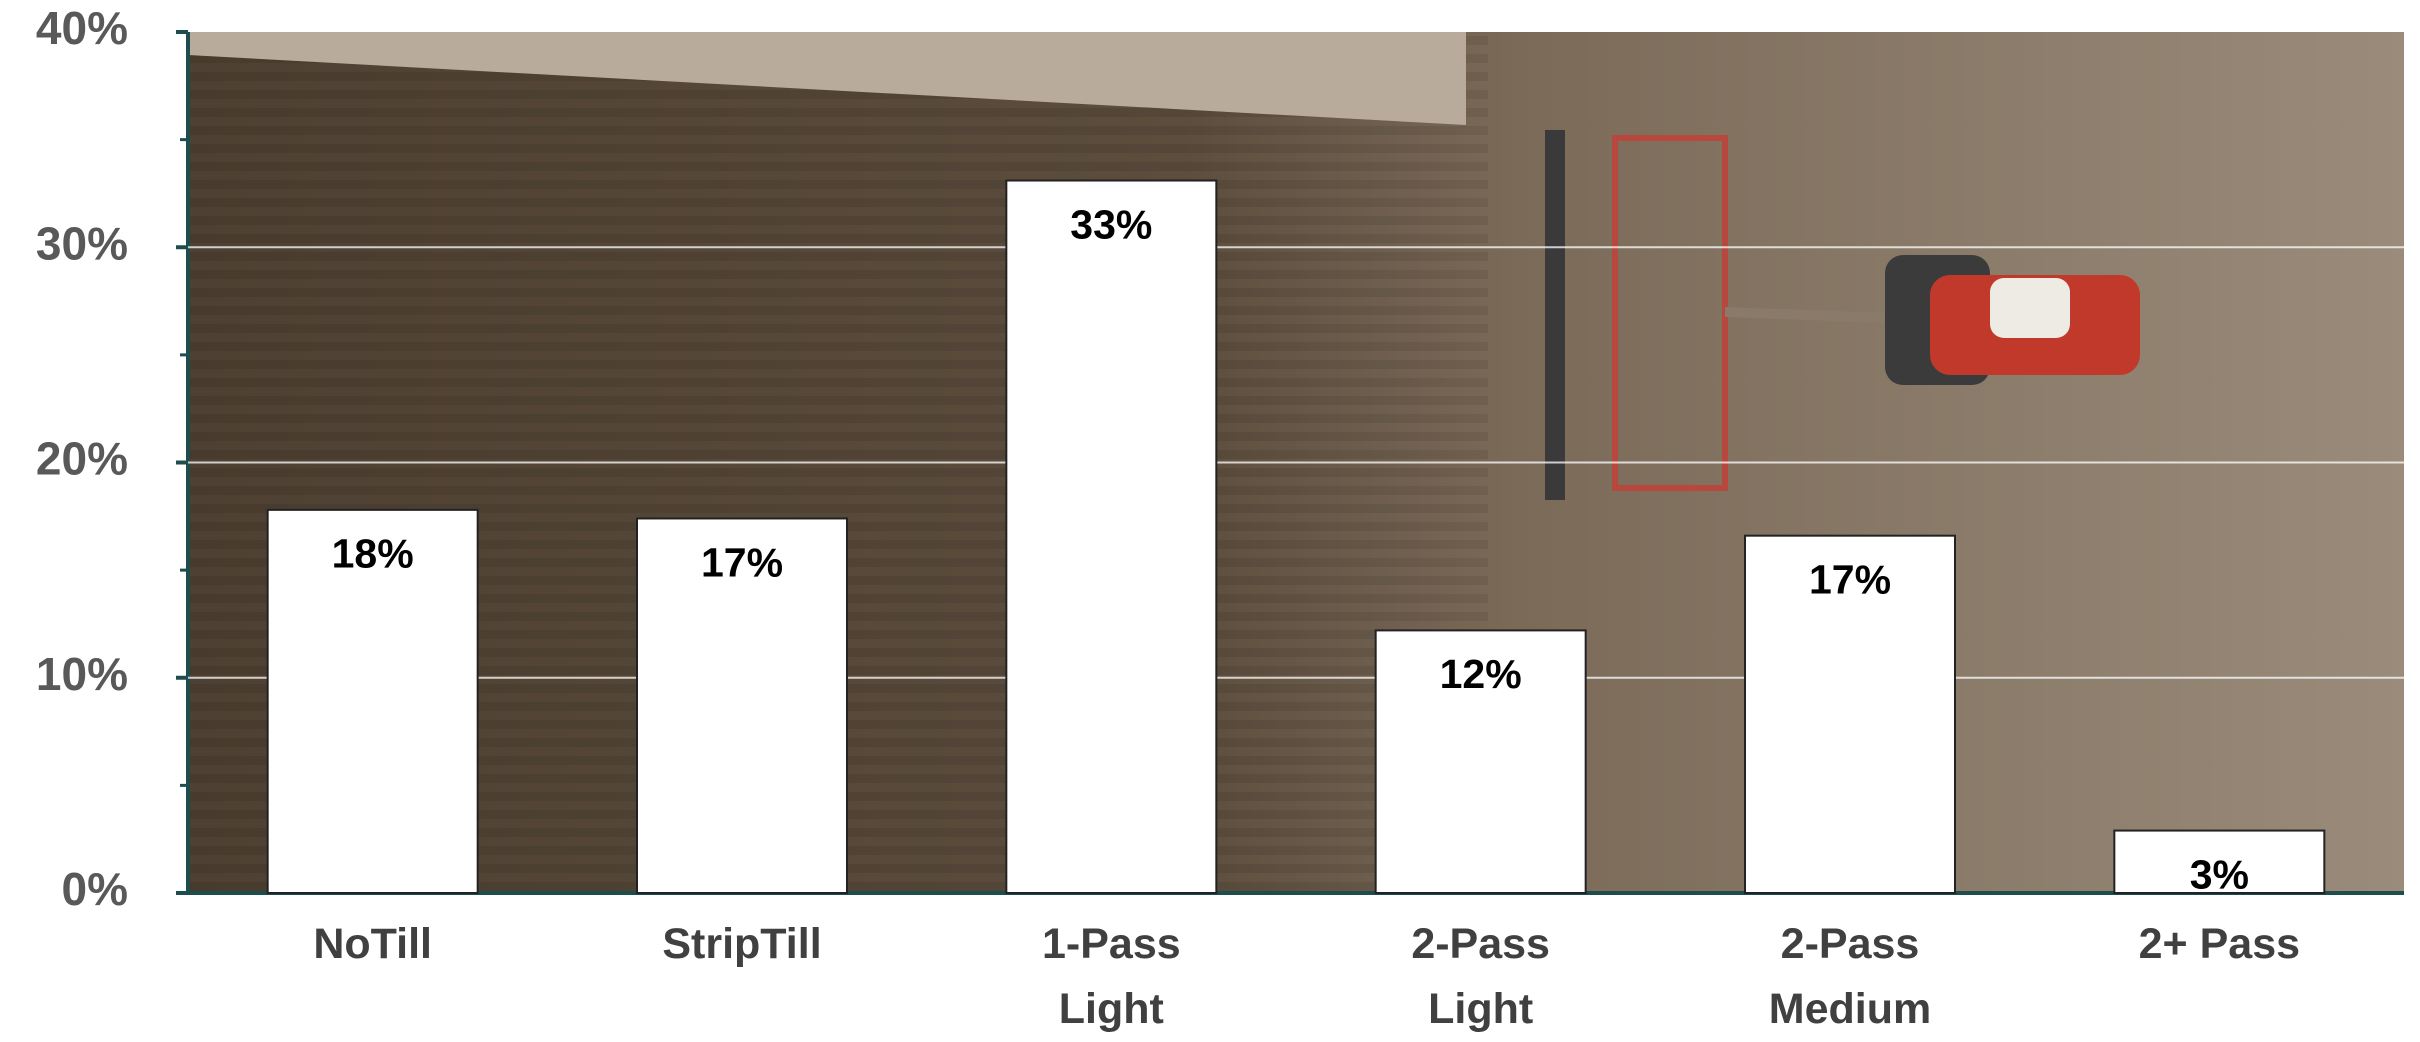 This screenshot has width=2420, height=1042. I want to click on y-tick-label: 40%, so click(82, 28).